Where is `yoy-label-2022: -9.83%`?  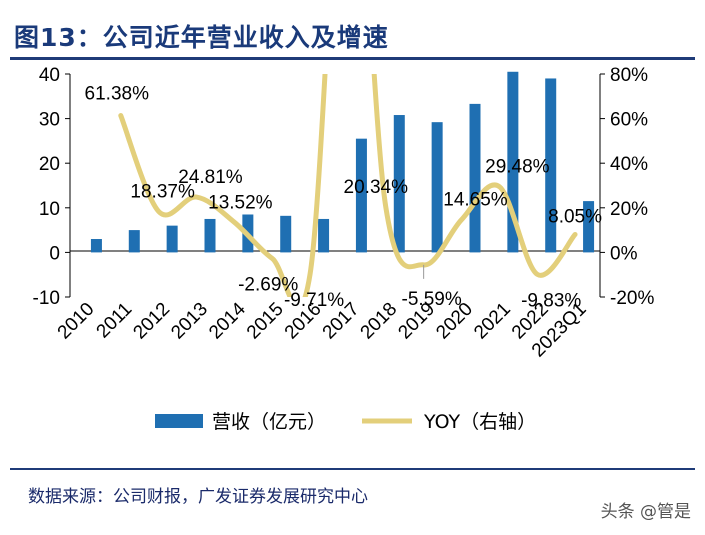 yoy-label-2022: -9.83% is located at coordinates (551, 300).